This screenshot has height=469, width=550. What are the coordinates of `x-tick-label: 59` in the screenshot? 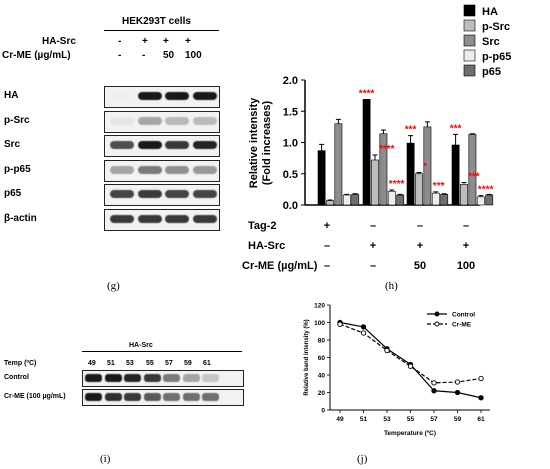 It's located at (458, 419).